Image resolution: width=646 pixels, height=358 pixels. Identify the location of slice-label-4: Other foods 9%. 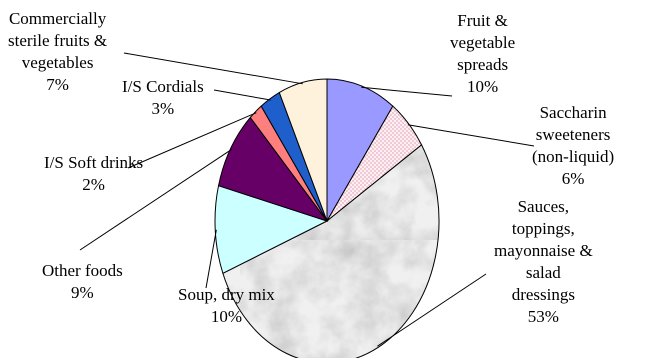
(82, 282).